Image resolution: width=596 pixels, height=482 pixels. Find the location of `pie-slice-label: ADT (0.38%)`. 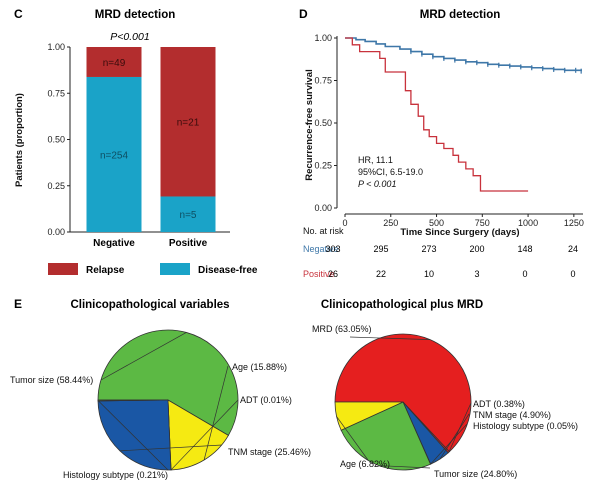

pie-slice-label: ADT (0.38%) is located at coordinates (499, 404).